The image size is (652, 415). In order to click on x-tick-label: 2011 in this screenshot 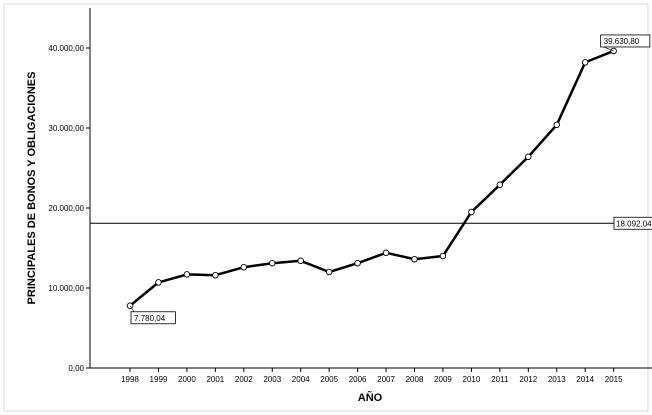, I will do `click(500, 379)`.